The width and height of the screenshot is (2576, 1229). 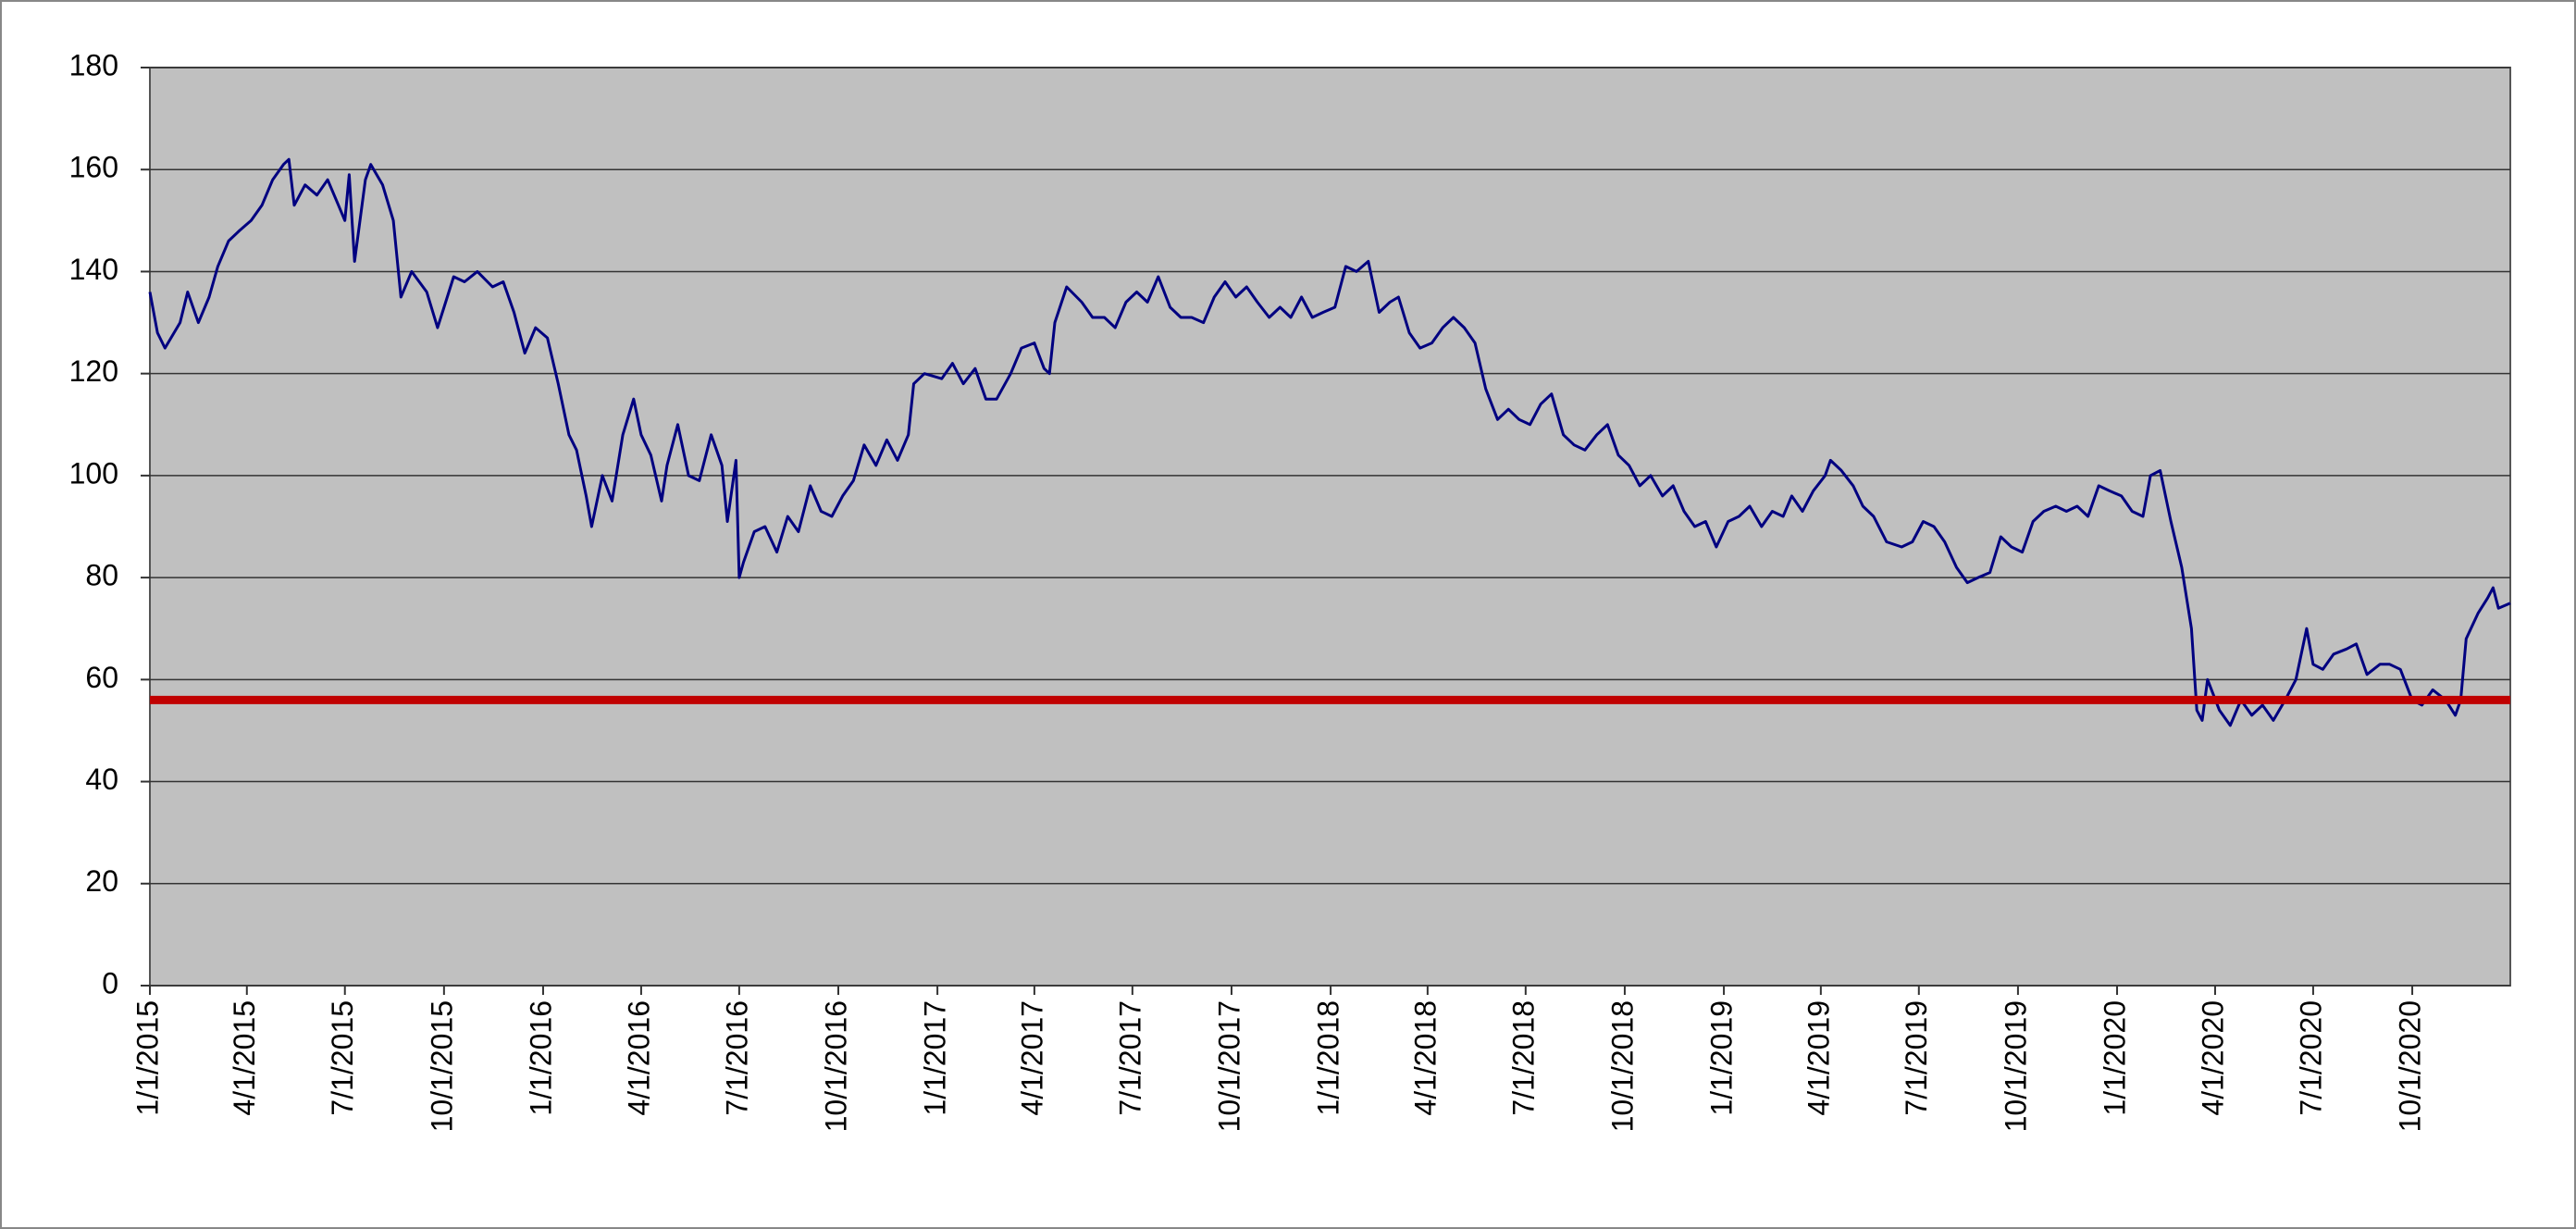 I want to click on x-tick-label: 7/1/2016, so click(x=736, y=1058).